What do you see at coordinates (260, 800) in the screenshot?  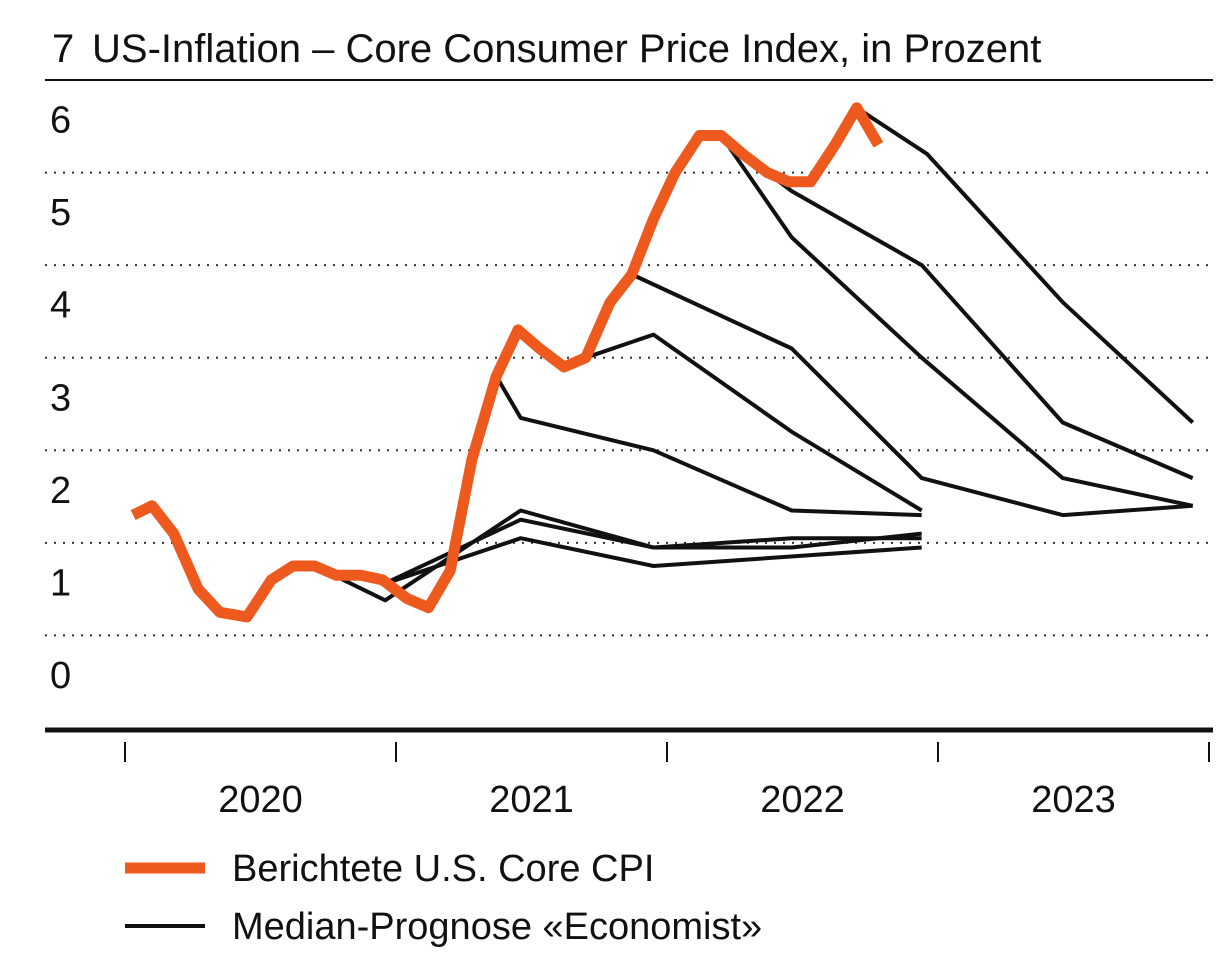 I see `x-tick-label-2020: 2020` at bounding box center [260, 800].